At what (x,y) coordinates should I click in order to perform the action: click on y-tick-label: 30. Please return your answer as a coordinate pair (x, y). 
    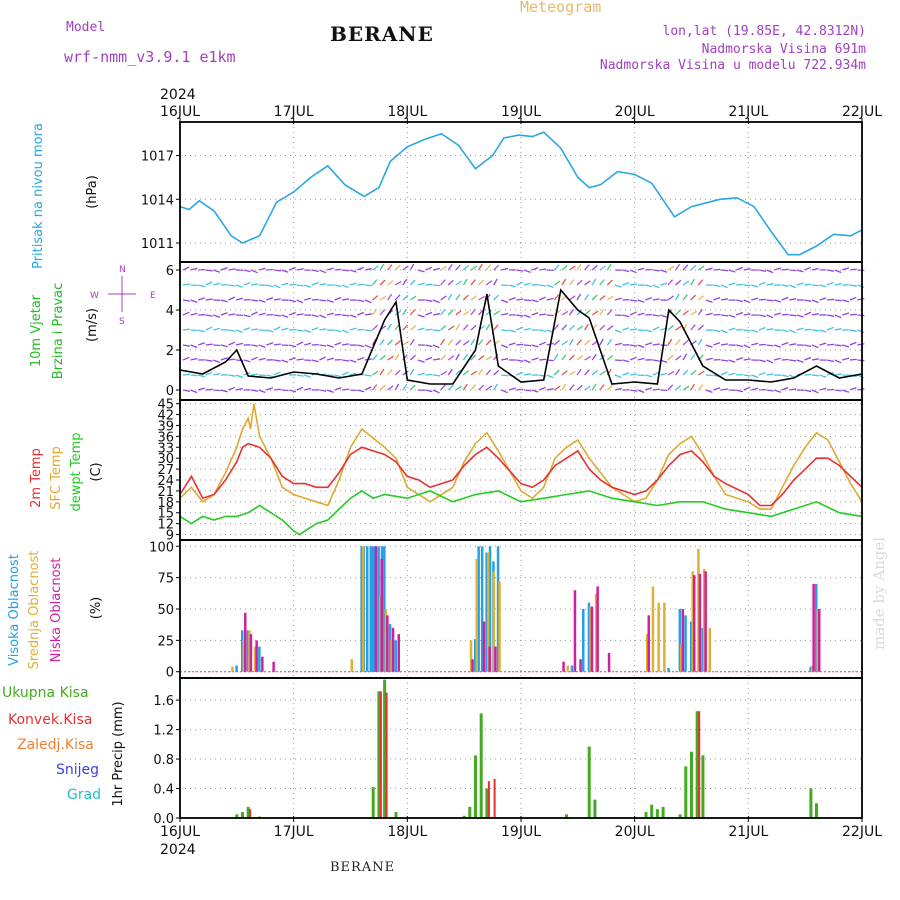
    Looking at the image, I should click on (165, 459).